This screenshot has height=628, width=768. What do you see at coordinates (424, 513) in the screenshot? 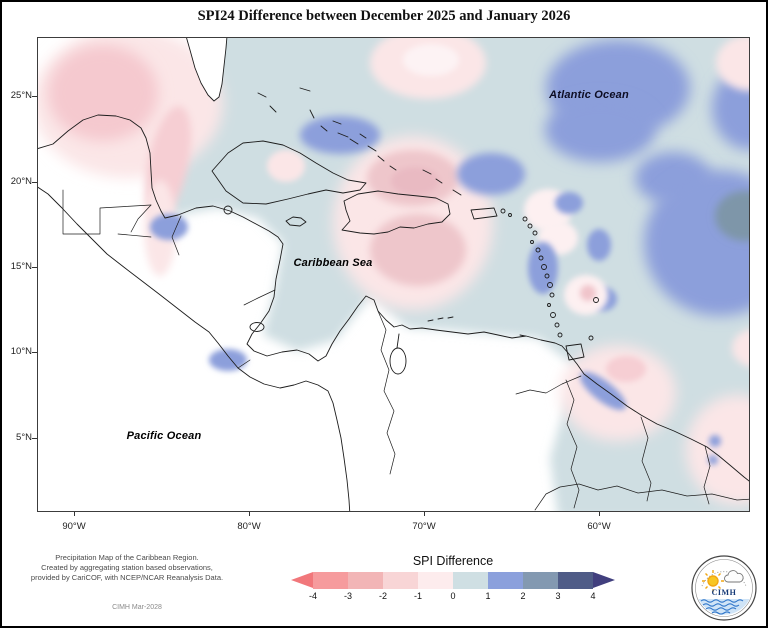
I see `lon-tick-70w` at bounding box center [424, 513].